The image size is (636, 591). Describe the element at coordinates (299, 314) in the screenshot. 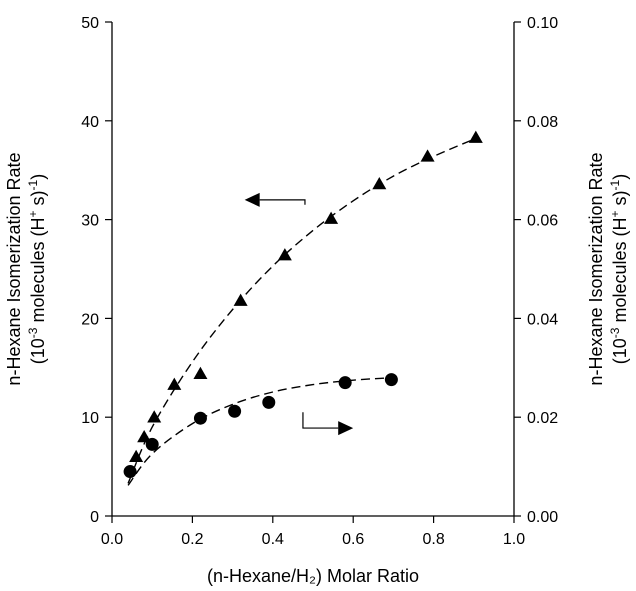

I see `annotation-arrows` at that location.